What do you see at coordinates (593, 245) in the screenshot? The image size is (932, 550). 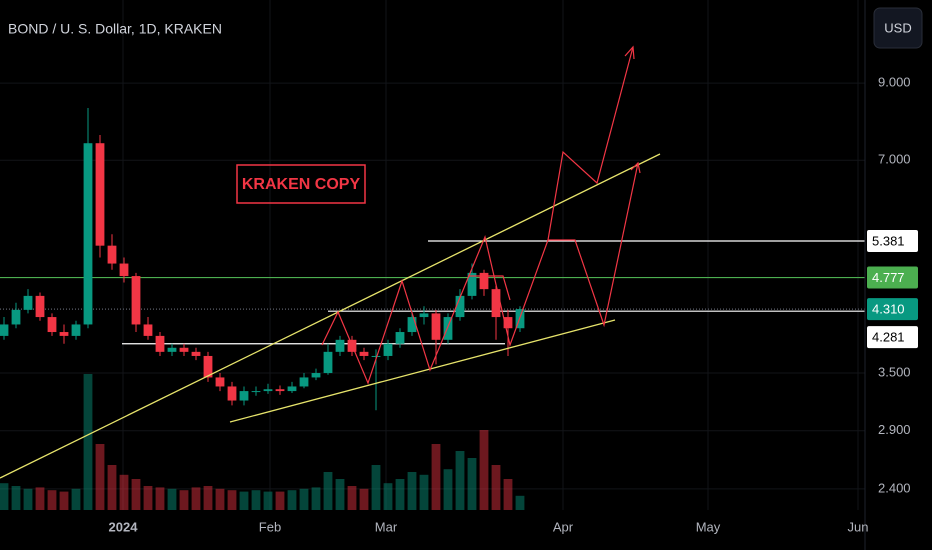 I see `projection-path-alt` at bounding box center [593, 245].